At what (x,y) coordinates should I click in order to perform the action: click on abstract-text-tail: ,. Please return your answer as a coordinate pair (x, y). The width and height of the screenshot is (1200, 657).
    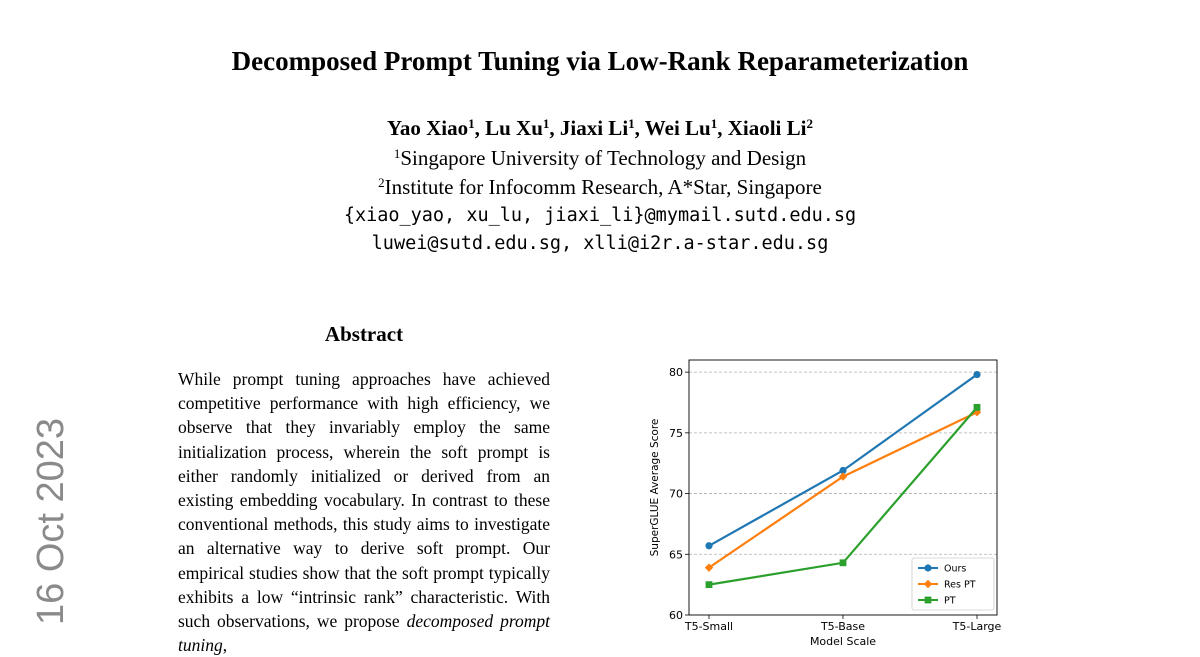
    Looking at the image, I should click on (225, 645).